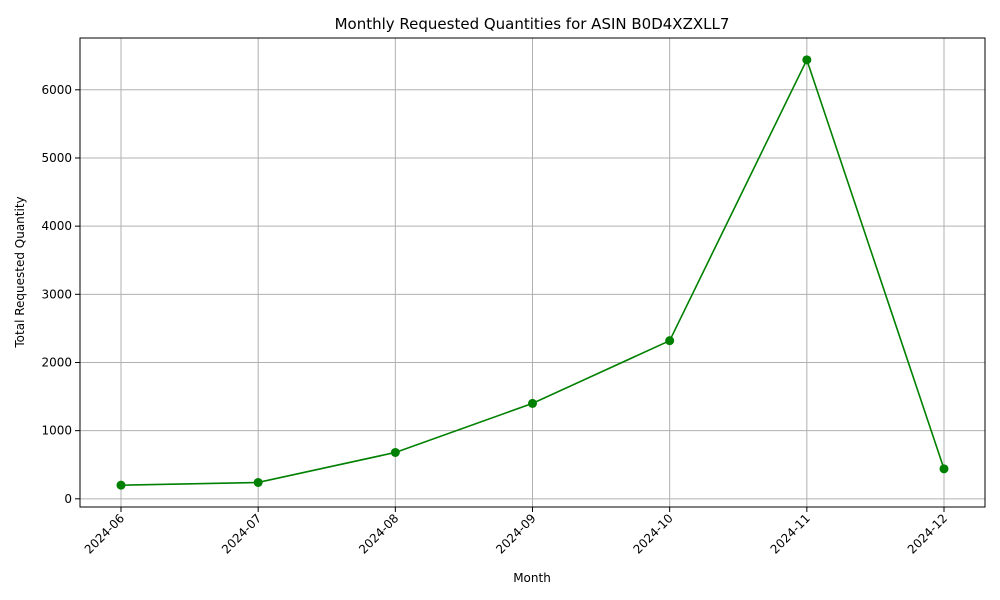  Describe the element at coordinates (532, 578) in the screenshot. I see `x-axis-label: Month` at that location.